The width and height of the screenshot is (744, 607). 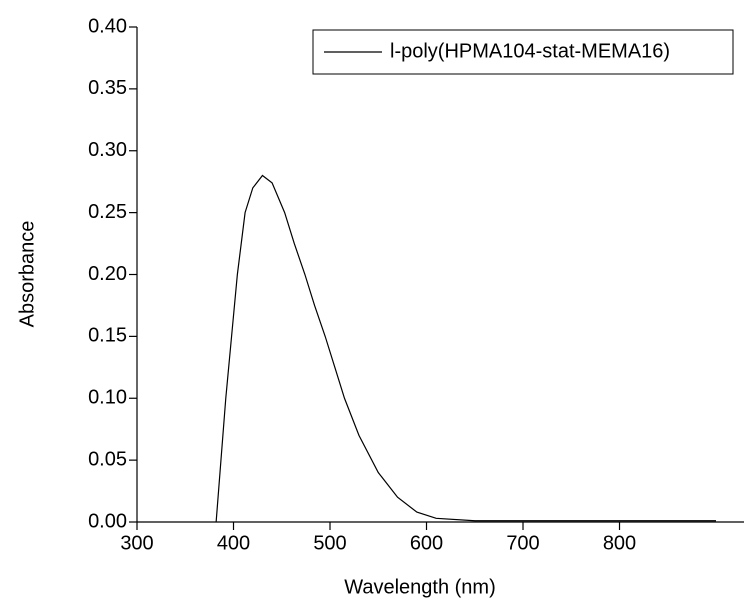 What do you see at coordinates (107, 26) in the screenshot?
I see `y-tick-label: 0.40` at bounding box center [107, 26].